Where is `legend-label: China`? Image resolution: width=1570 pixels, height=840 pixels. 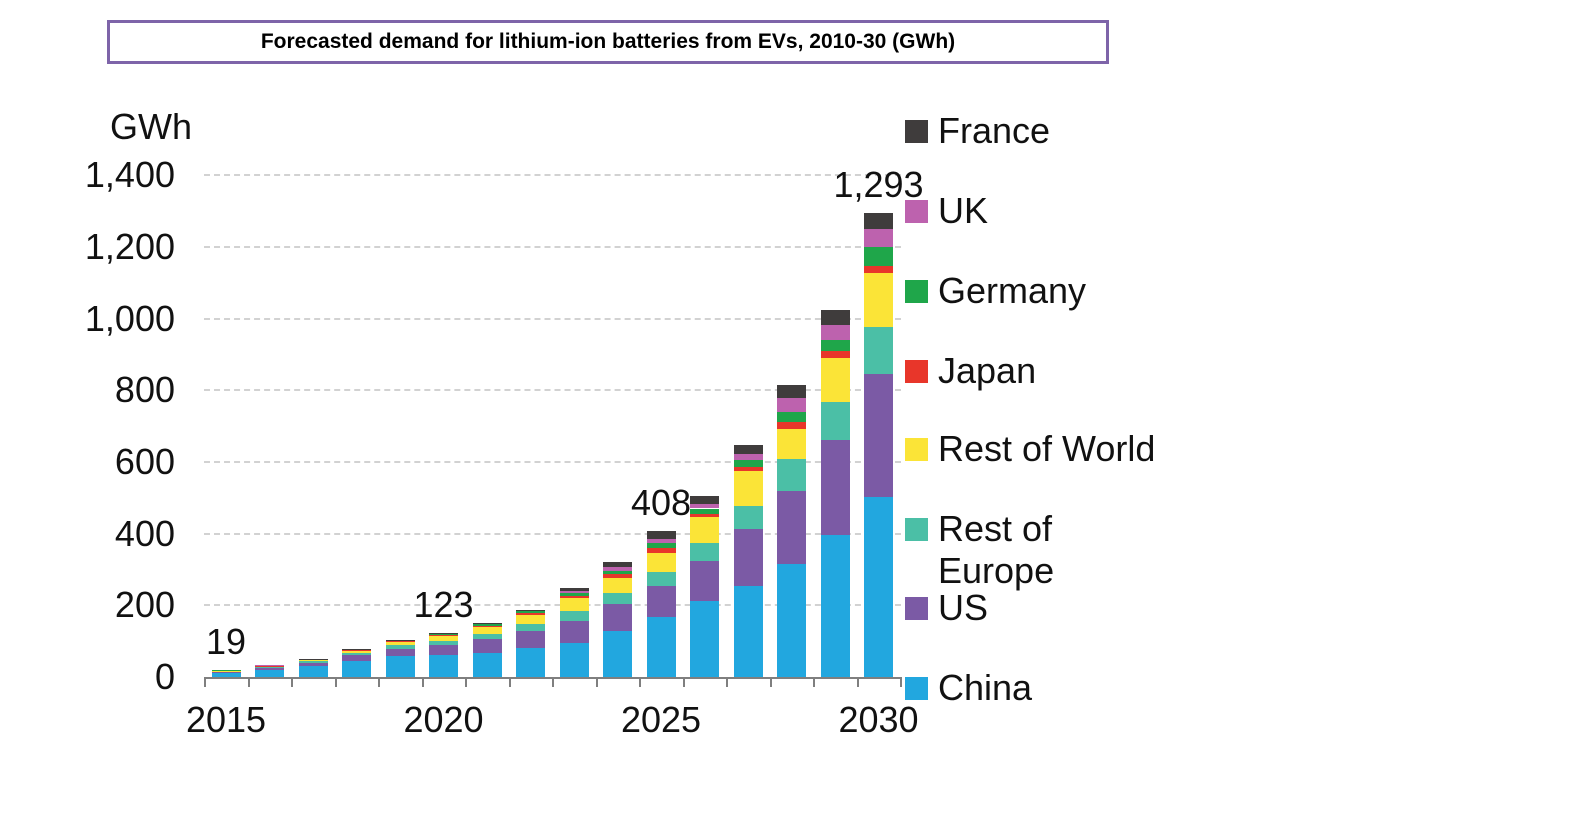
legend-label: China is located at coordinates (985, 687).